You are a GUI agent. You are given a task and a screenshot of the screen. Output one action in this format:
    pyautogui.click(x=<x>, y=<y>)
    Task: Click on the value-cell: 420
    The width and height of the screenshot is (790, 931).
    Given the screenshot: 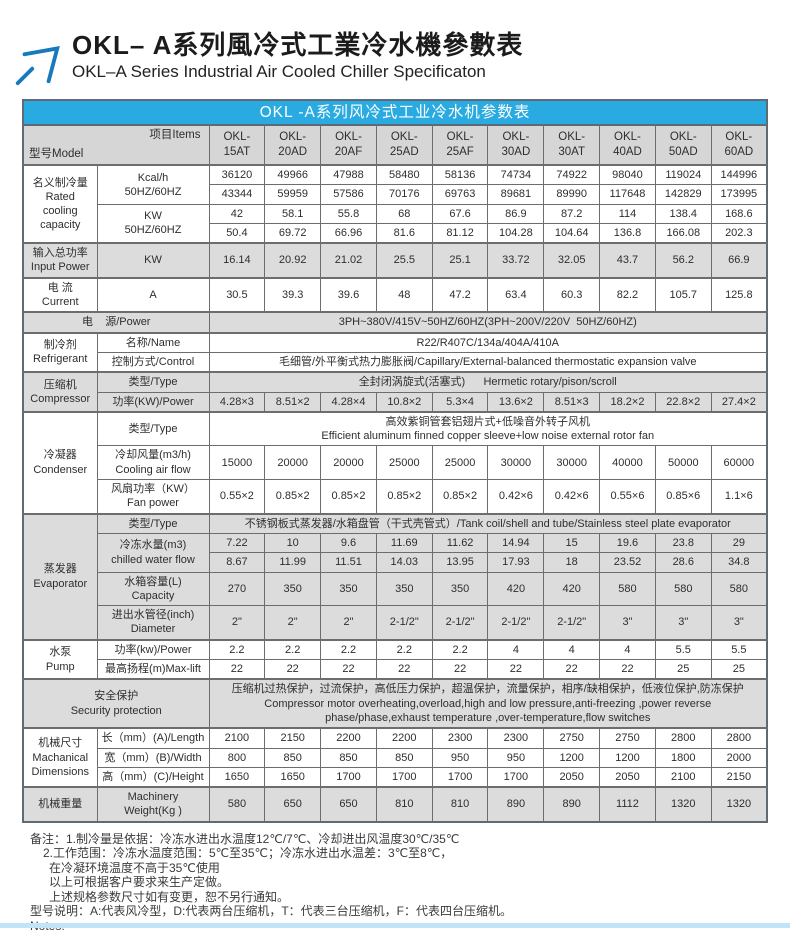 What is the action you would take?
    pyautogui.click(x=572, y=589)
    